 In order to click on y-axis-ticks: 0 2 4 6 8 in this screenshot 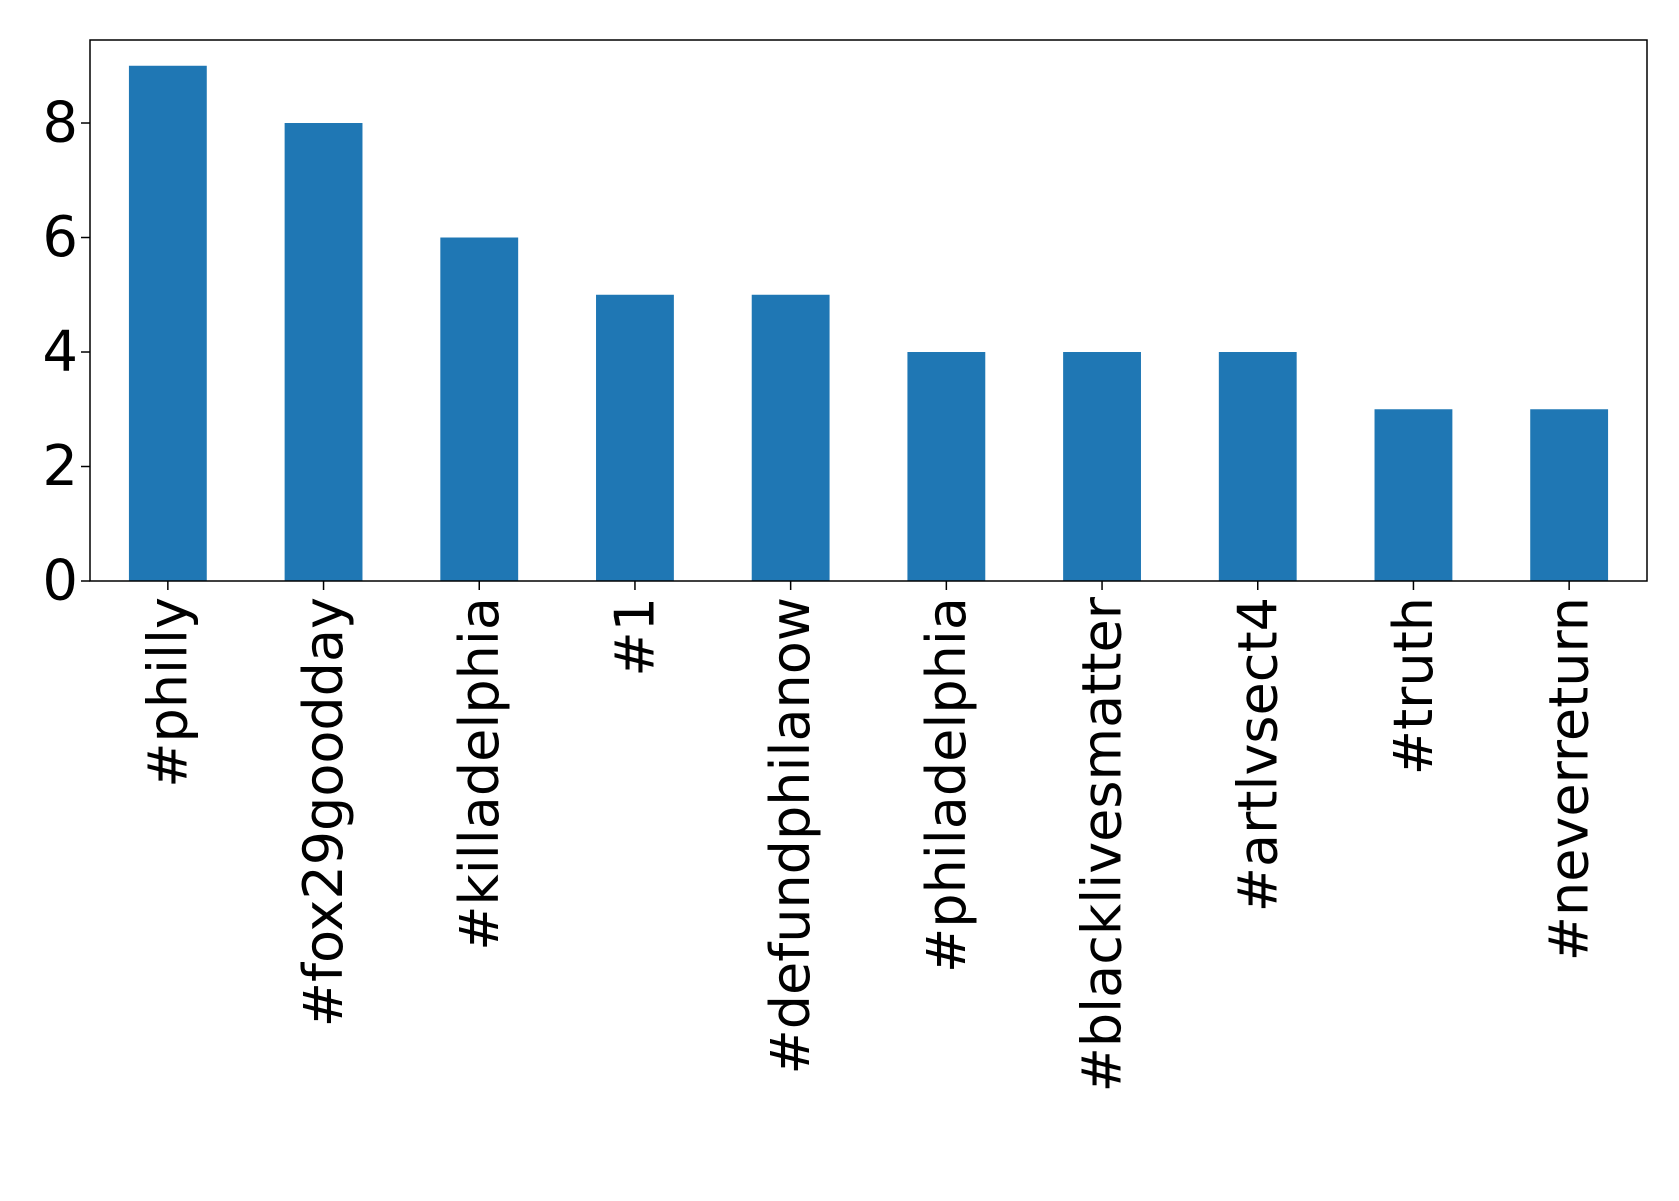, I will do `click(66, 352)`.